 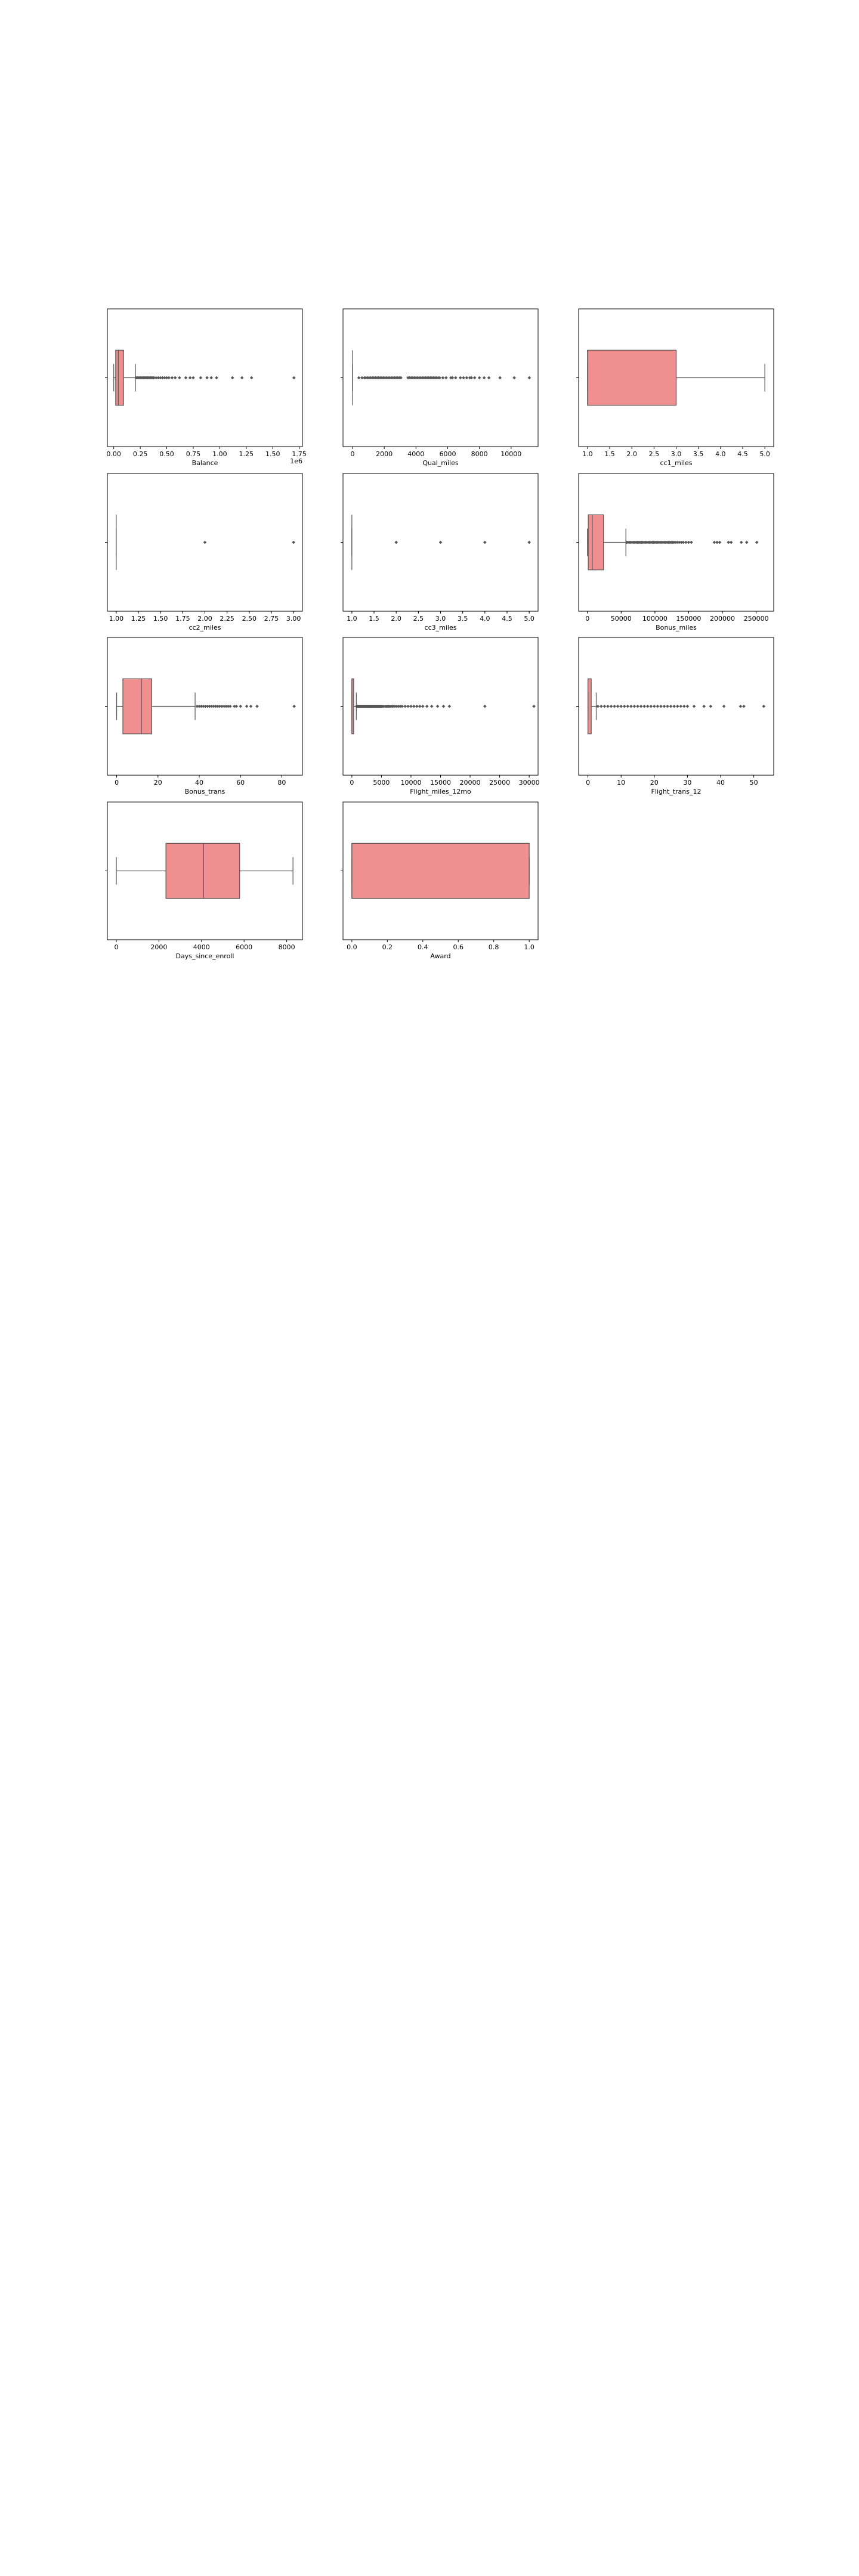 I want to click on x-tick-label: 2.25, so click(x=227, y=619).